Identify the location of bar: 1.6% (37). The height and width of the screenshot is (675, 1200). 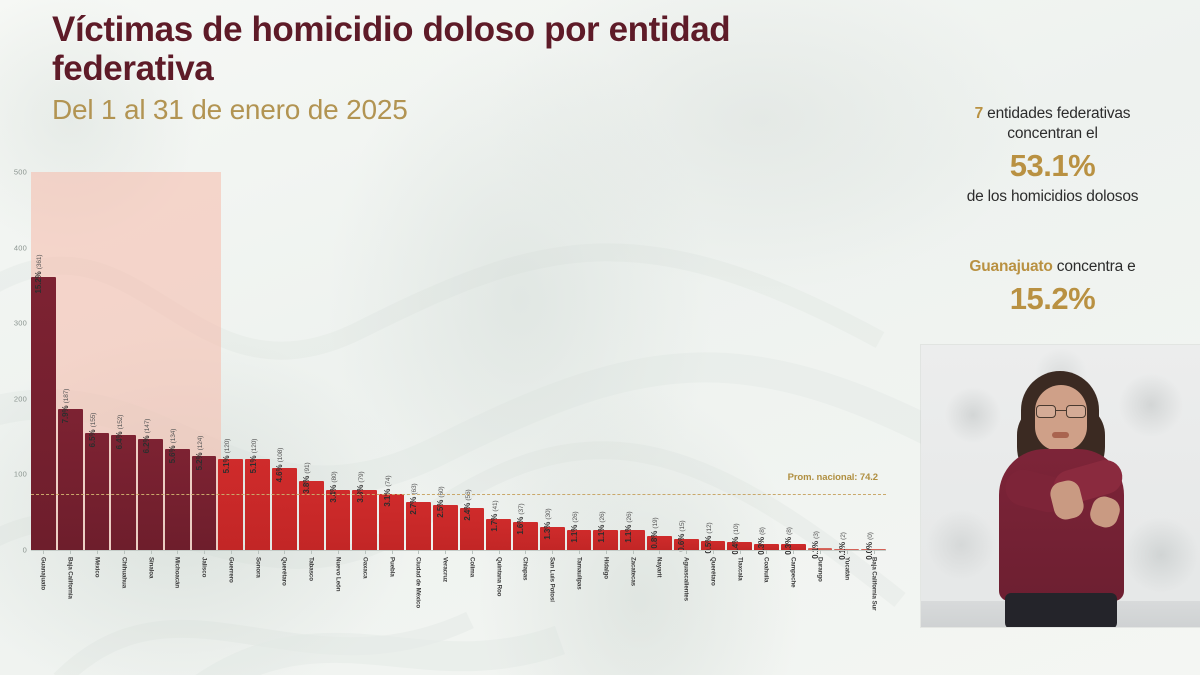
(525, 526).